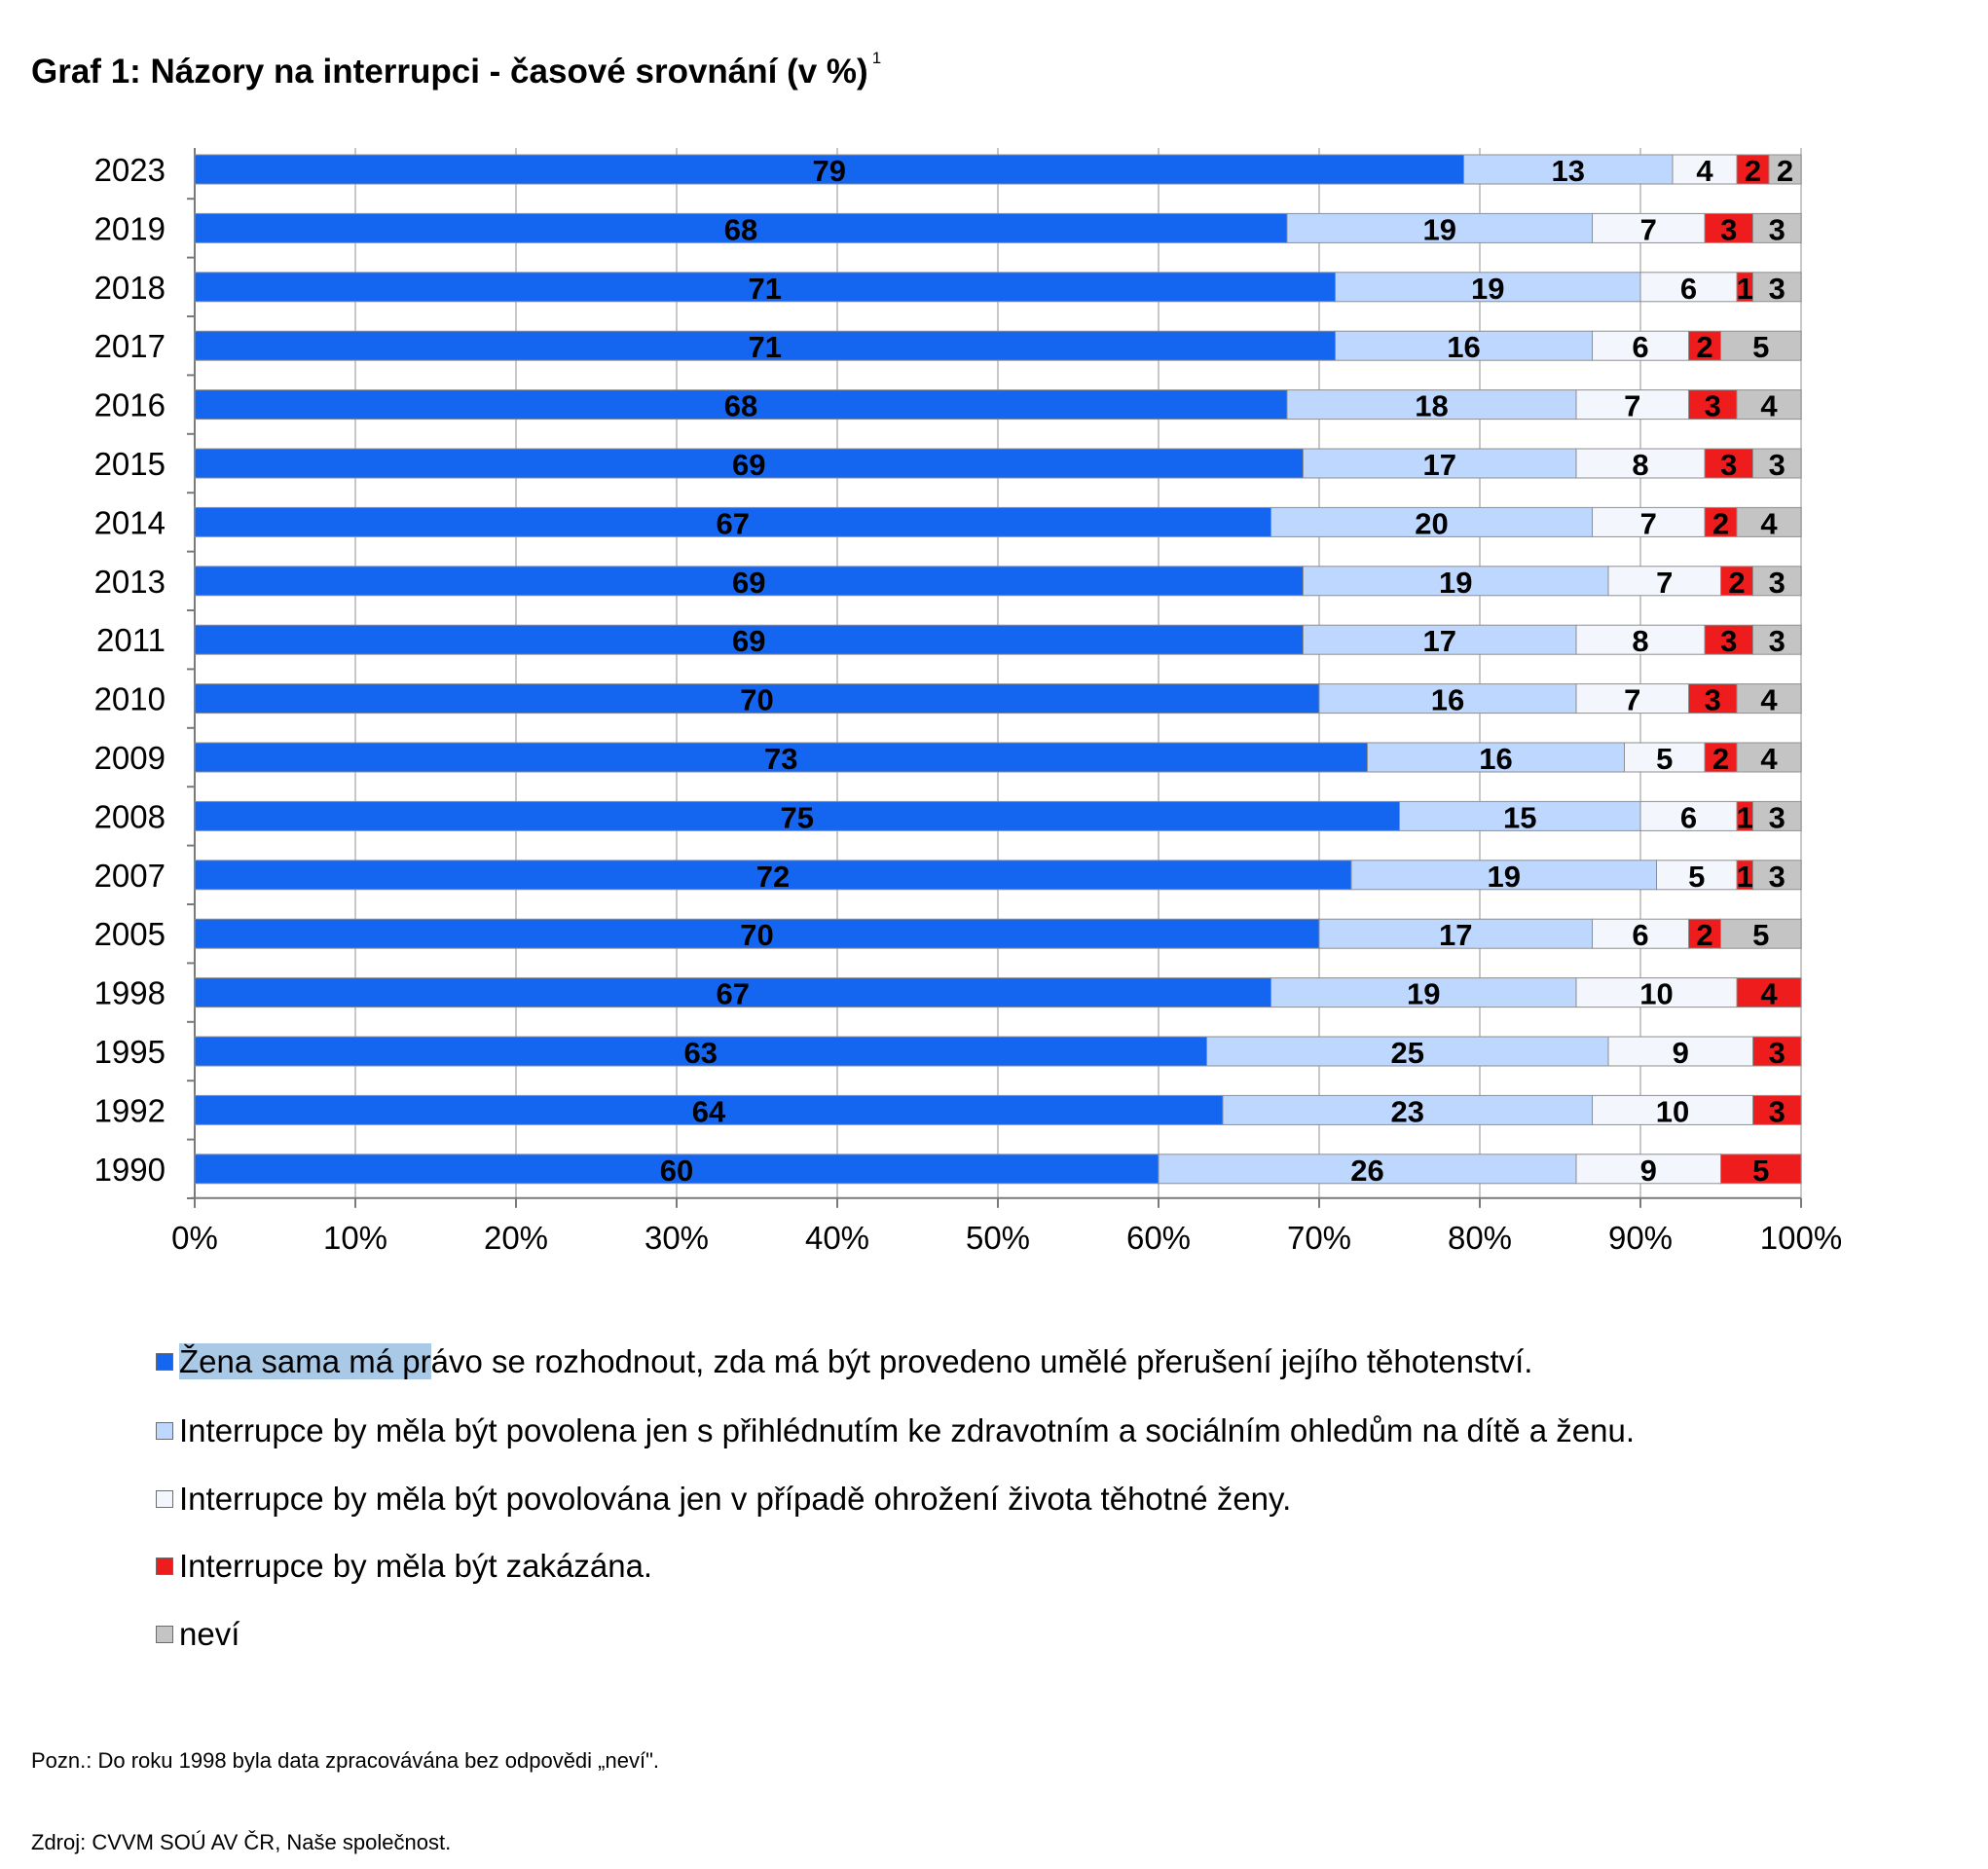 Image resolution: width=1988 pixels, height=1869 pixels. What do you see at coordinates (209, 1634) in the screenshot?
I see `legend-label: neví` at bounding box center [209, 1634].